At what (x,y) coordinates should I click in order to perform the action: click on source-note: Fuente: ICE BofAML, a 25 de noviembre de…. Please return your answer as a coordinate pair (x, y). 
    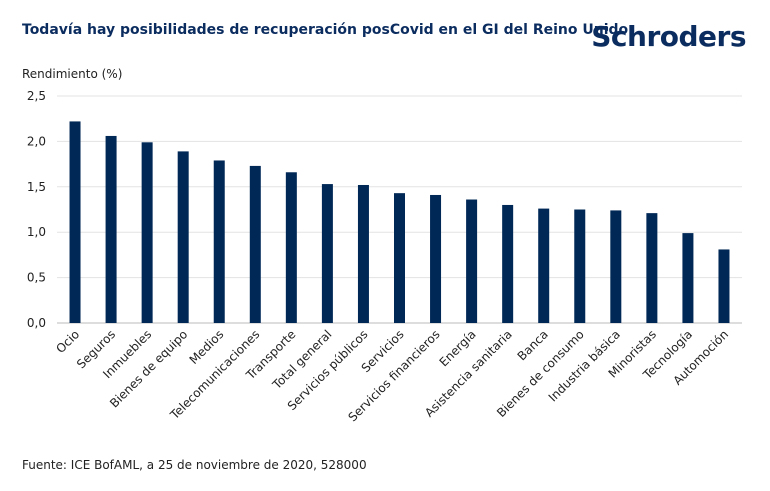
    Looking at the image, I should click on (194, 465).